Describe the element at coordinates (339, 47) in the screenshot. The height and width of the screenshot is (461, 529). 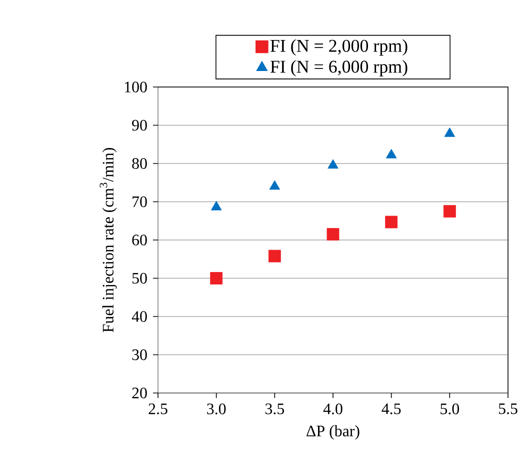
I see `legend-label: FI (N = 2,000 rpm)` at that location.